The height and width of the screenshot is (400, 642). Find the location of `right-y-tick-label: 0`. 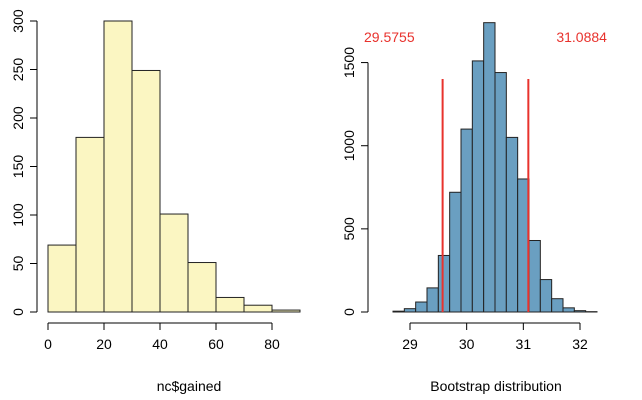

right-y-tick-label: 0 is located at coordinates (349, 312).